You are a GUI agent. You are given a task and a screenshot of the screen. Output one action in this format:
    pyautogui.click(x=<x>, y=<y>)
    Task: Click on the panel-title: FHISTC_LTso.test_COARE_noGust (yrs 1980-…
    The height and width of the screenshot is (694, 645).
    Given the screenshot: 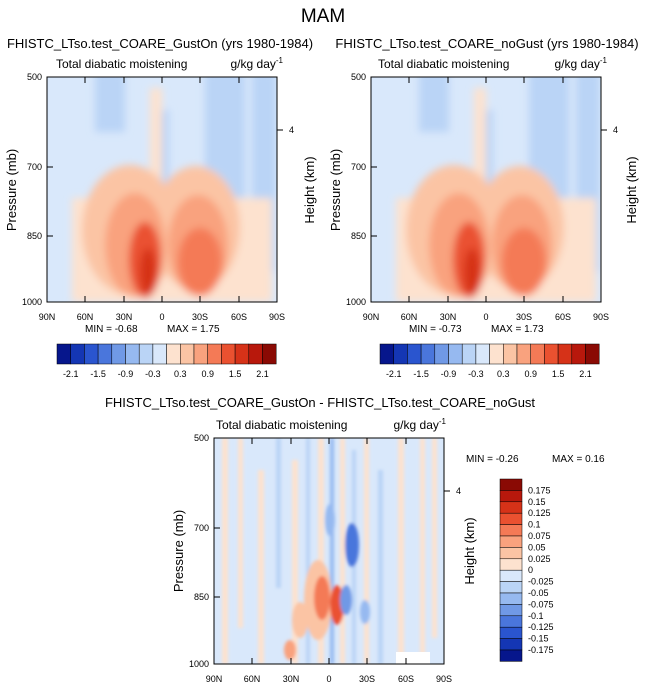 What is the action you would take?
    pyautogui.click(x=486, y=43)
    